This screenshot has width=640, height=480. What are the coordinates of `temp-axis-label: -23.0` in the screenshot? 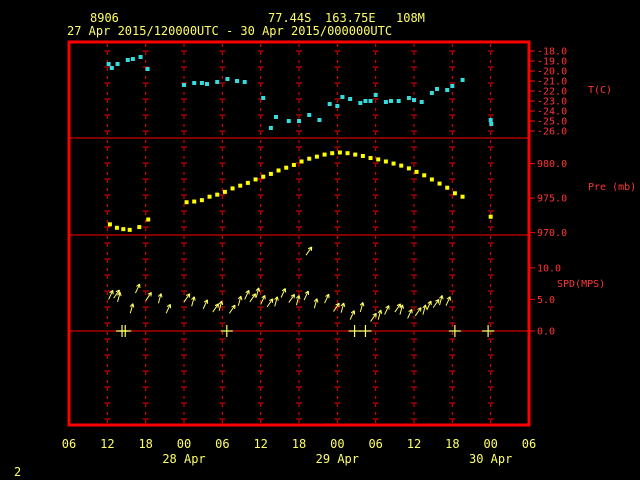 It's located at (552, 102).